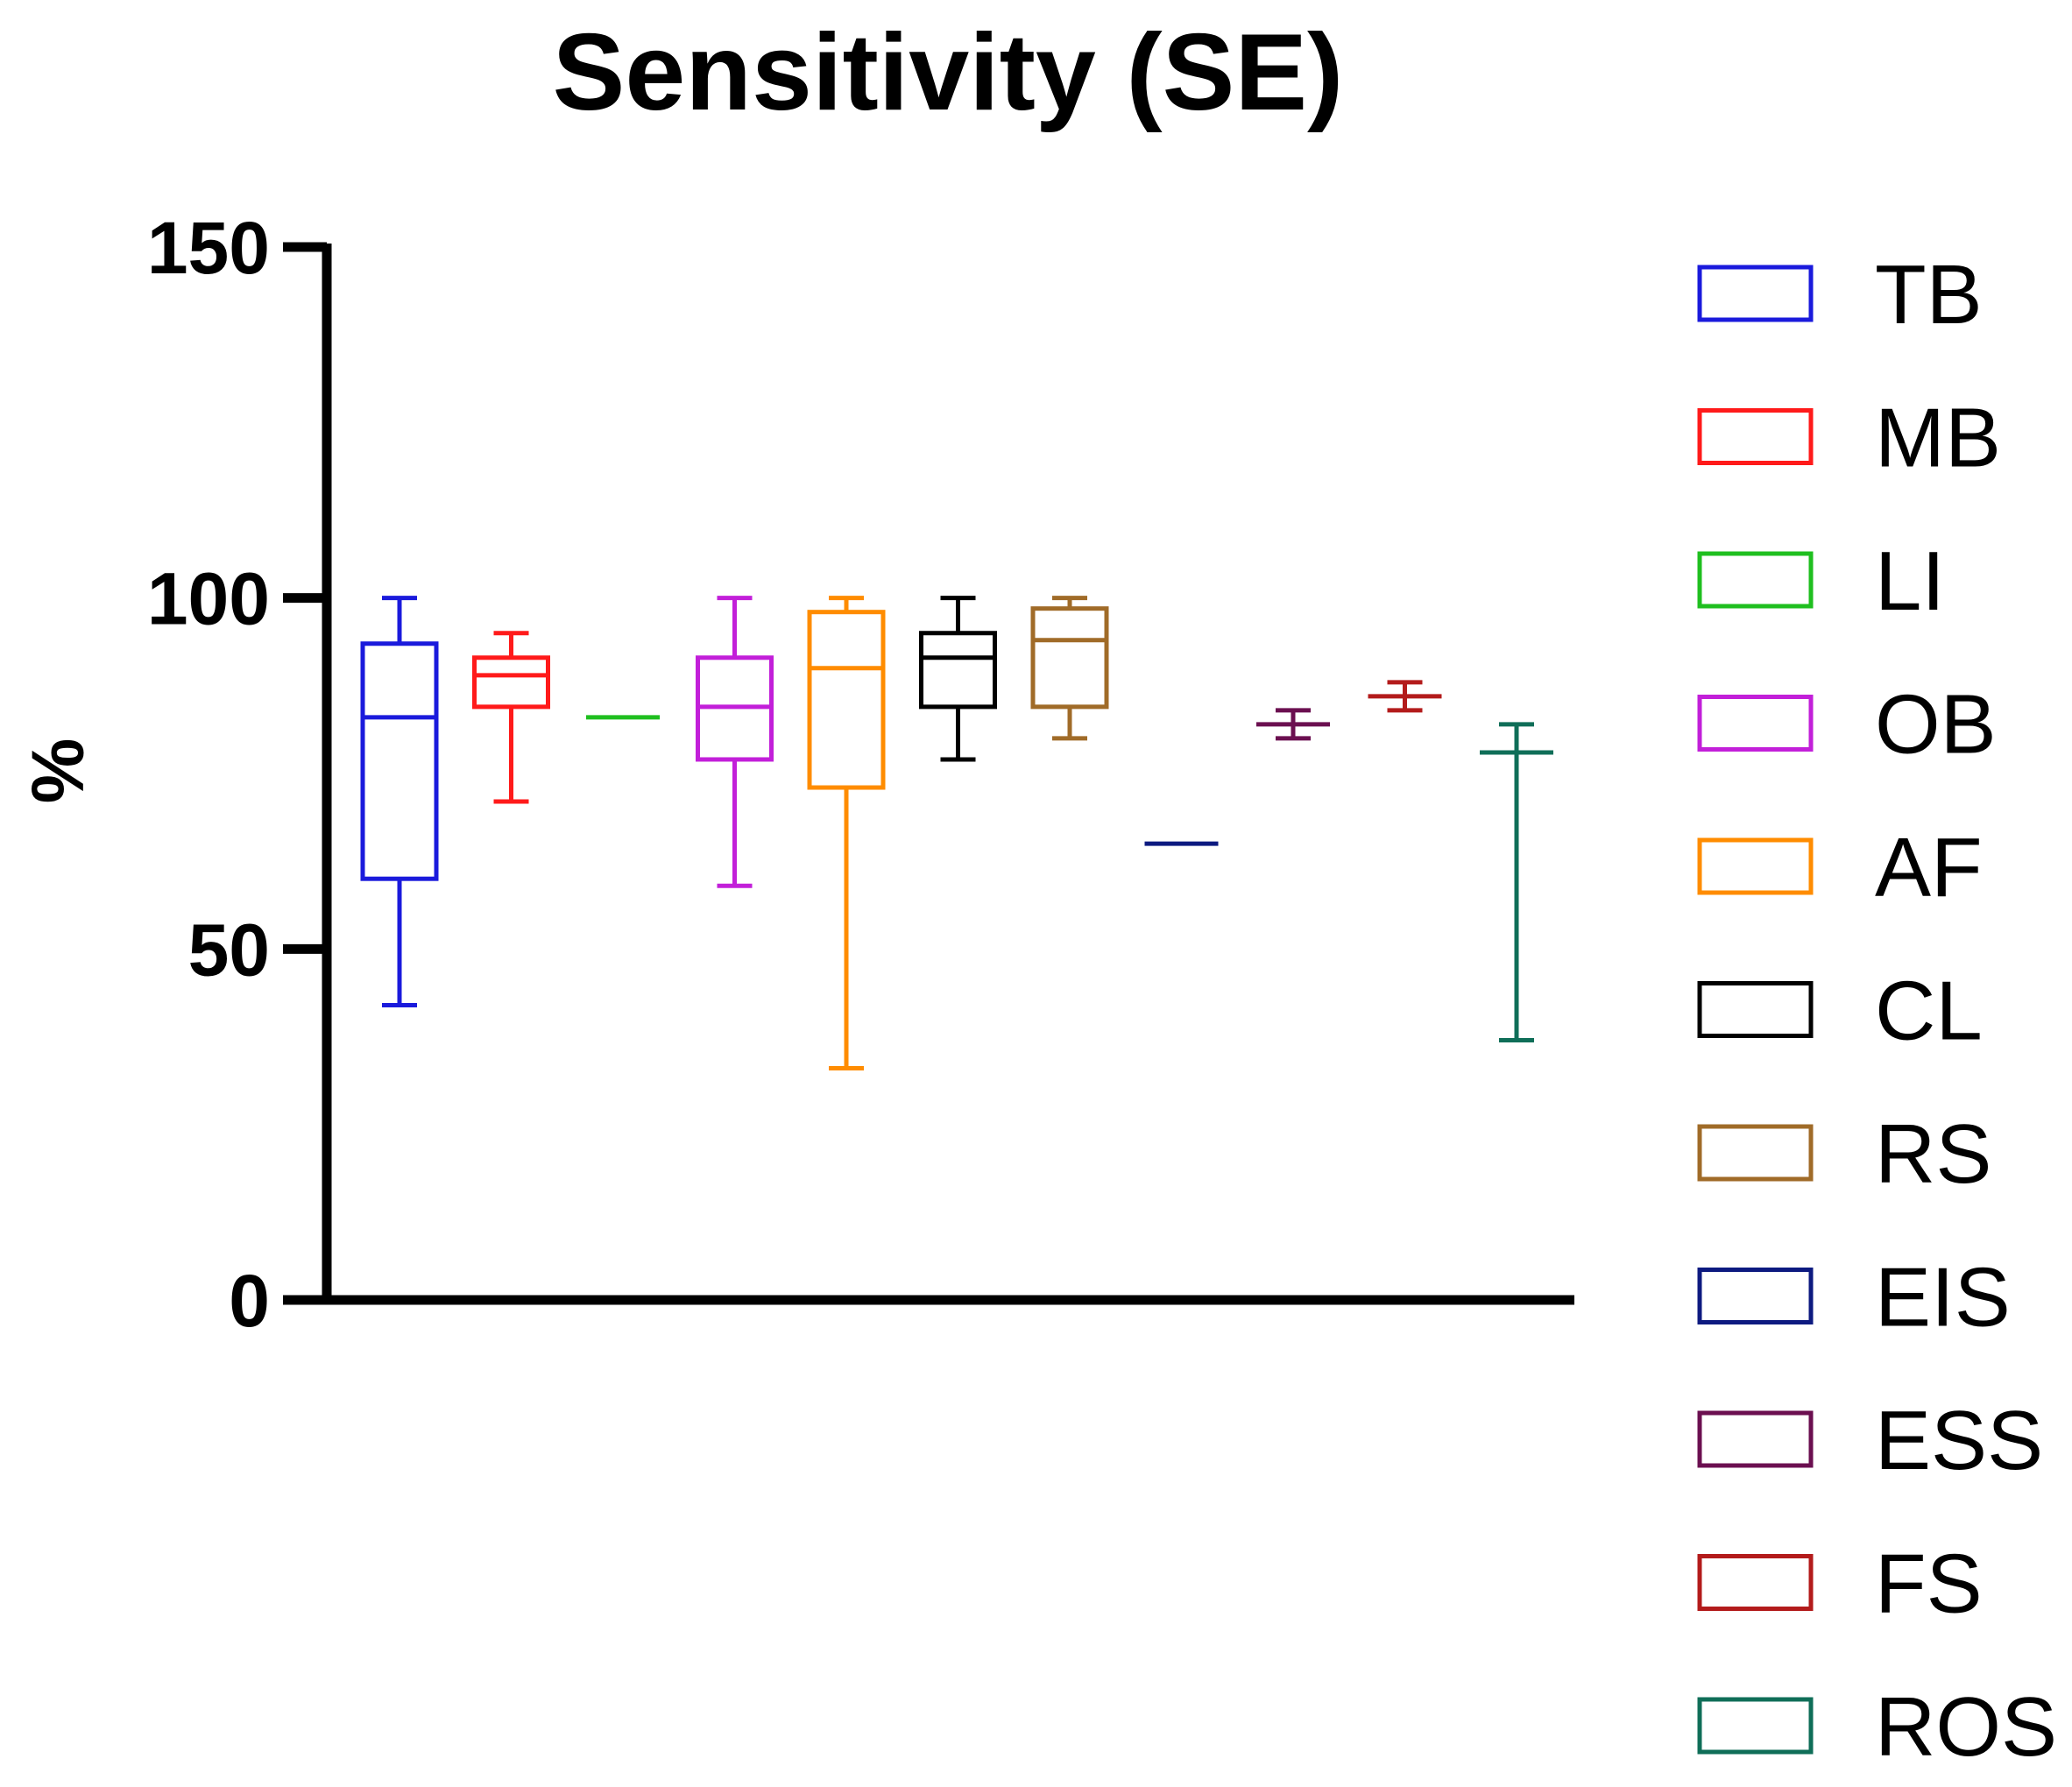 This screenshot has height=1787, width=2072. What do you see at coordinates (1870, 1440) in the screenshot?
I see `legend-item-ess: ESS` at bounding box center [1870, 1440].